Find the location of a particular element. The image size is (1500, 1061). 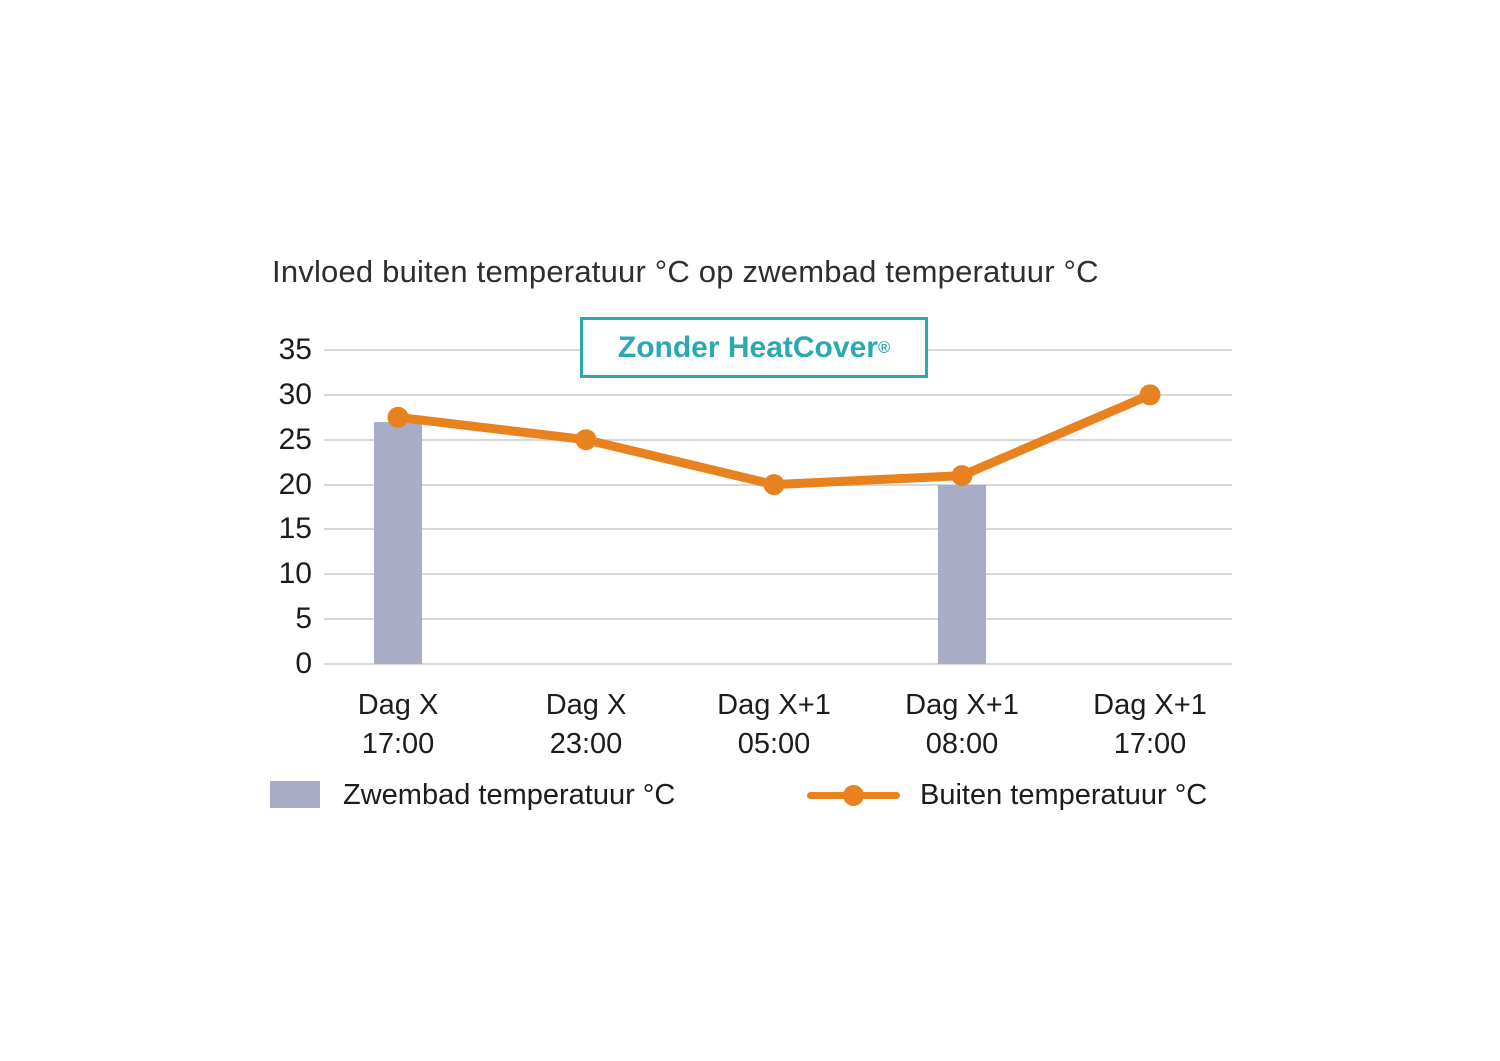

legend-bar-label: Zwembad temperatuur °C is located at coordinates (509, 795).